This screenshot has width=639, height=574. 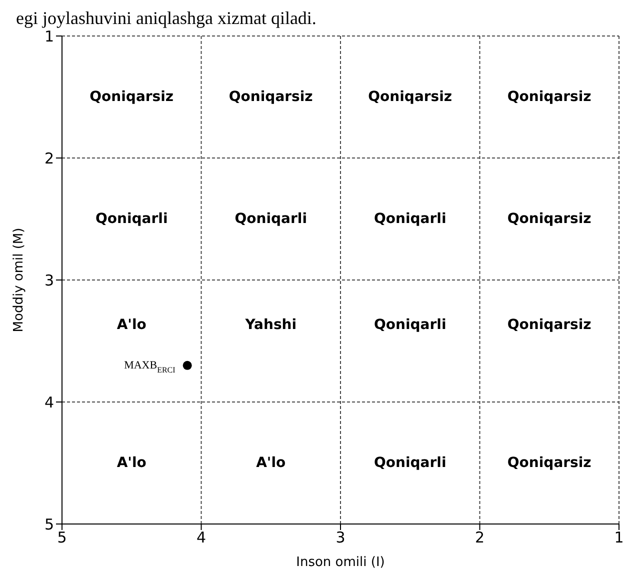 What do you see at coordinates (201, 537) in the screenshot?
I see `x-tick-label: 4` at bounding box center [201, 537].